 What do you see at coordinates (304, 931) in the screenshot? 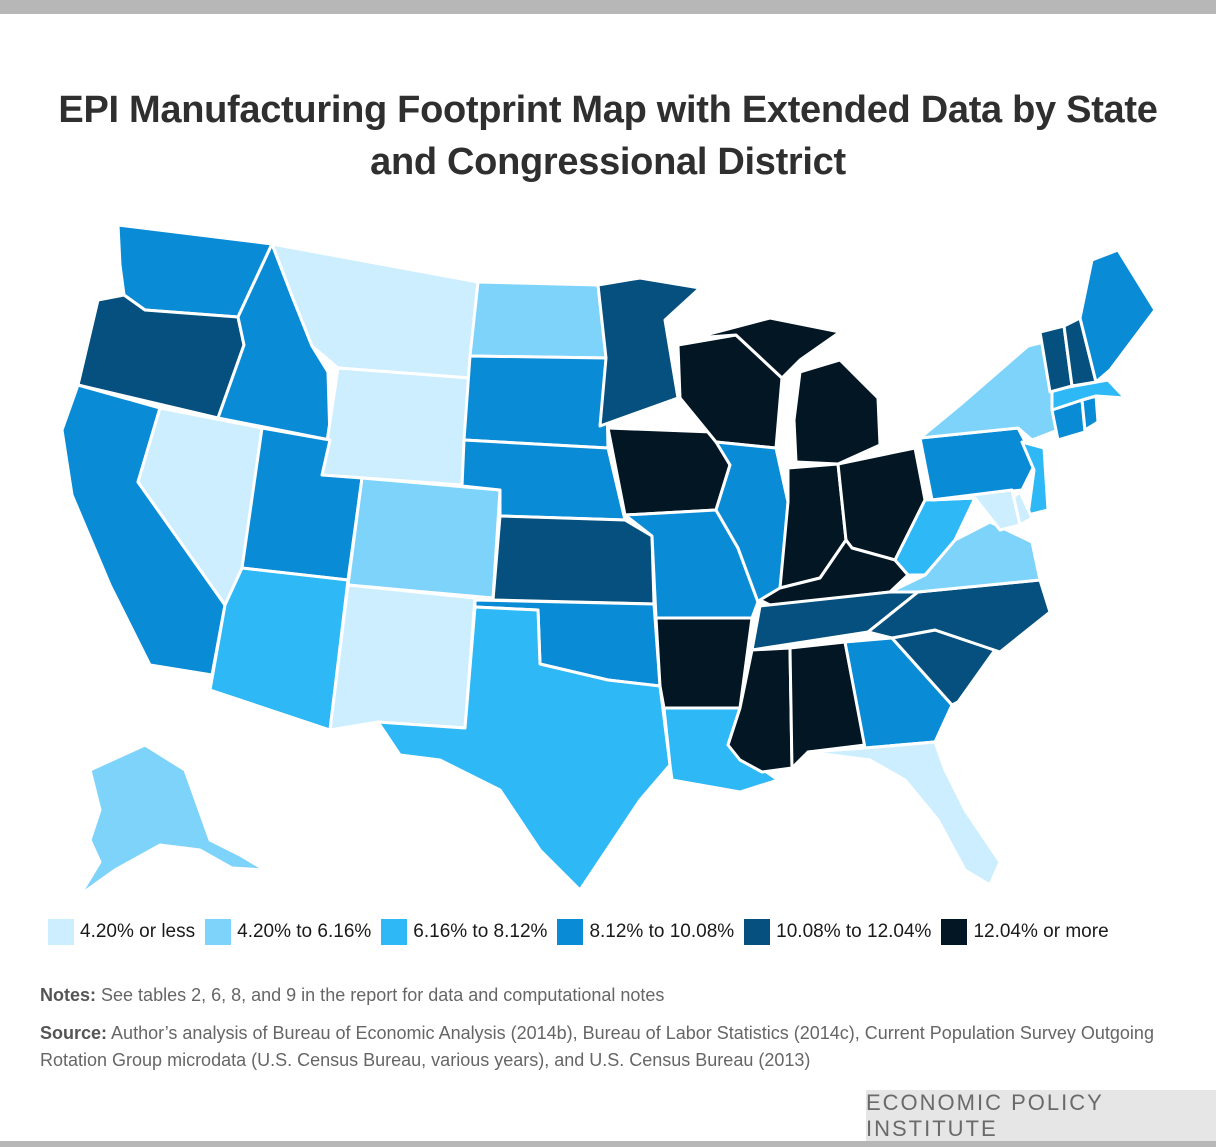
I see `legend-label: 4.20% to 6.16%` at bounding box center [304, 931].